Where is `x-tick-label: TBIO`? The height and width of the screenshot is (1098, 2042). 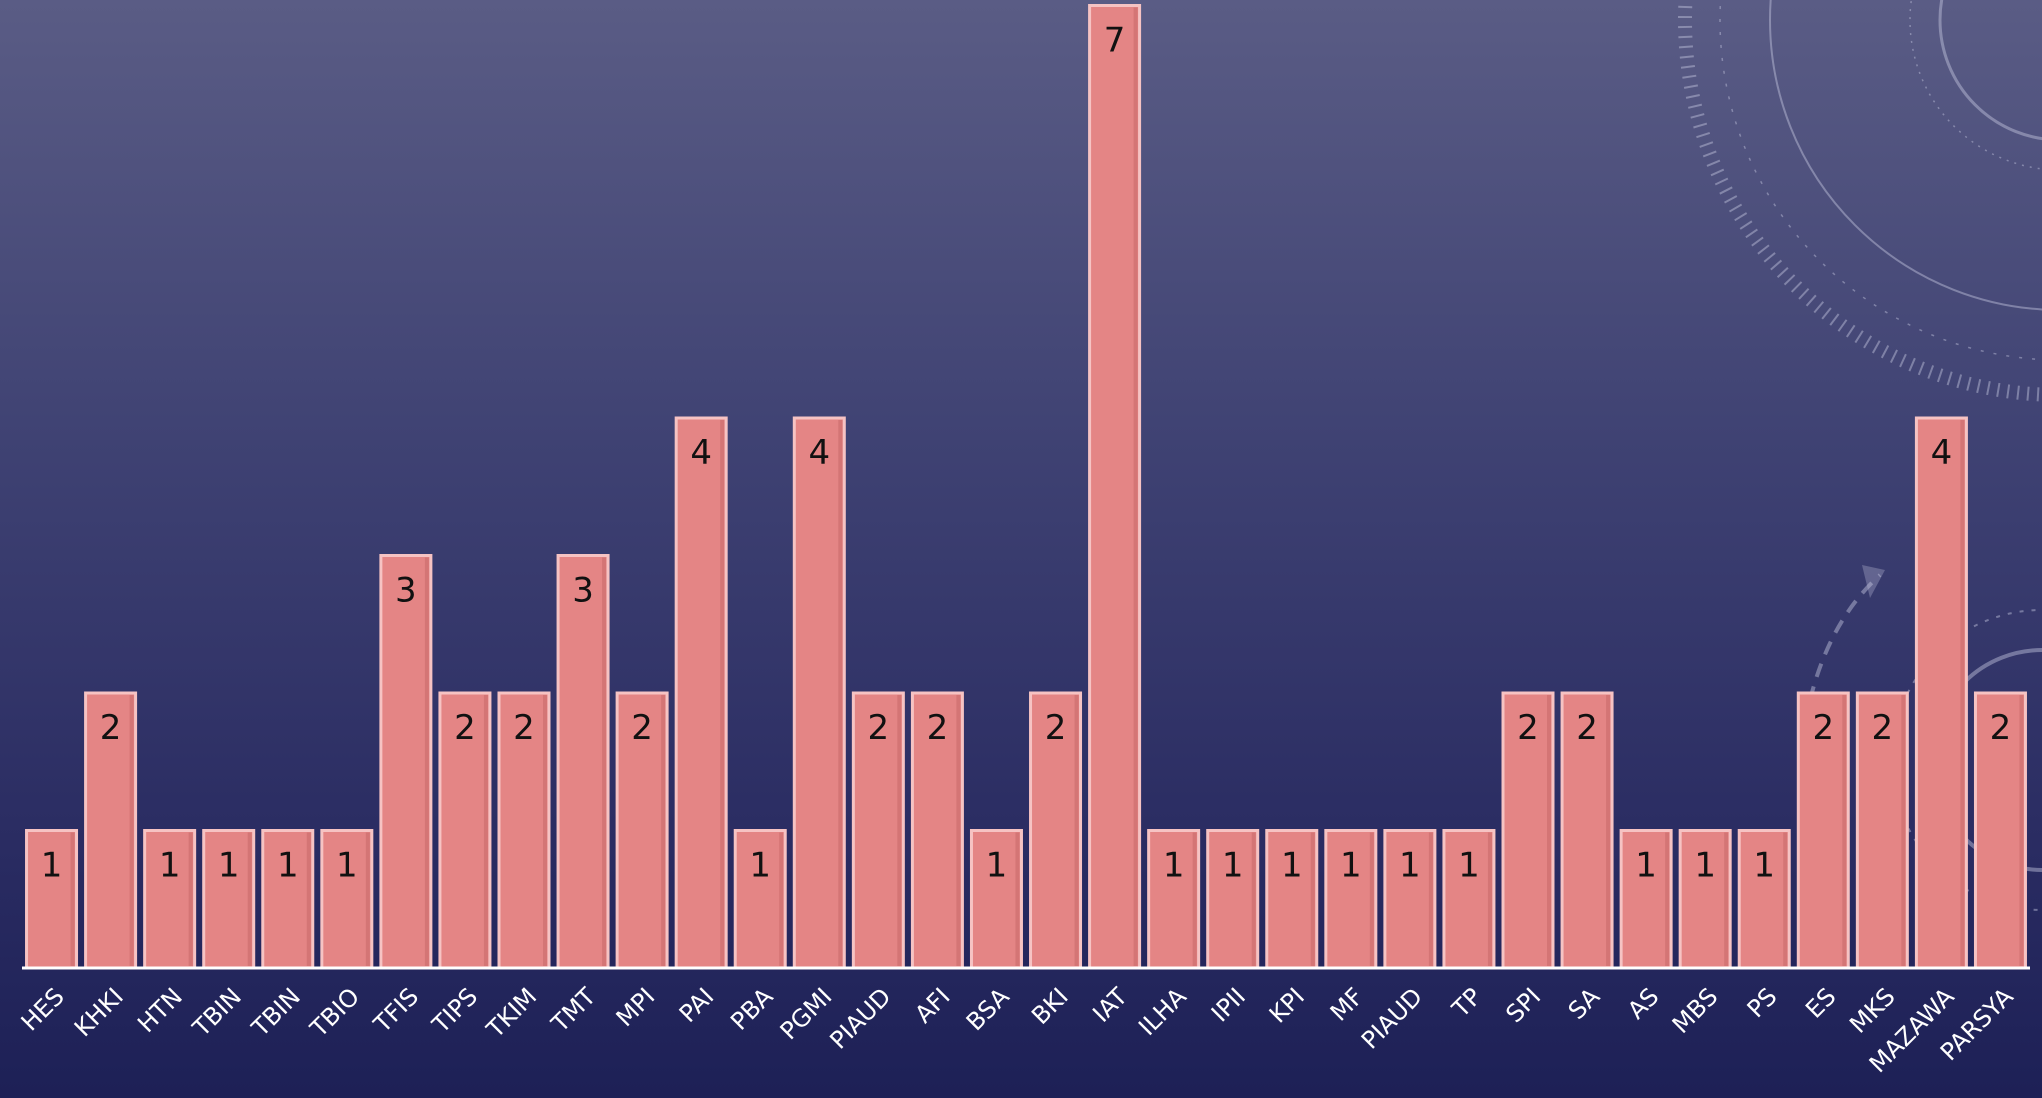
x-tick-label: TBIO is located at coordinates (334, 1012).